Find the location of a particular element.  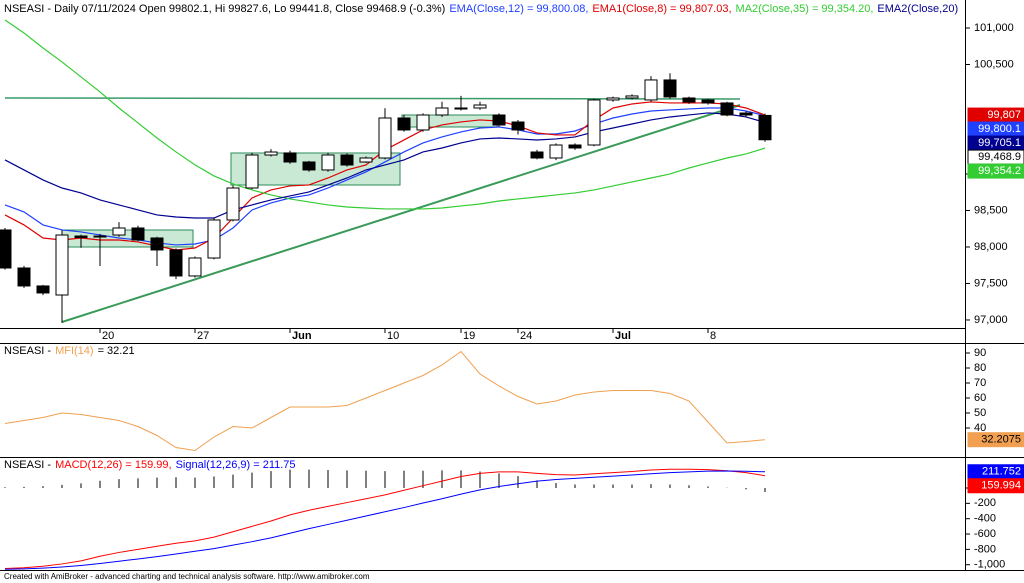

legend-text: = 32.21 is located at coordinates (116, 351).